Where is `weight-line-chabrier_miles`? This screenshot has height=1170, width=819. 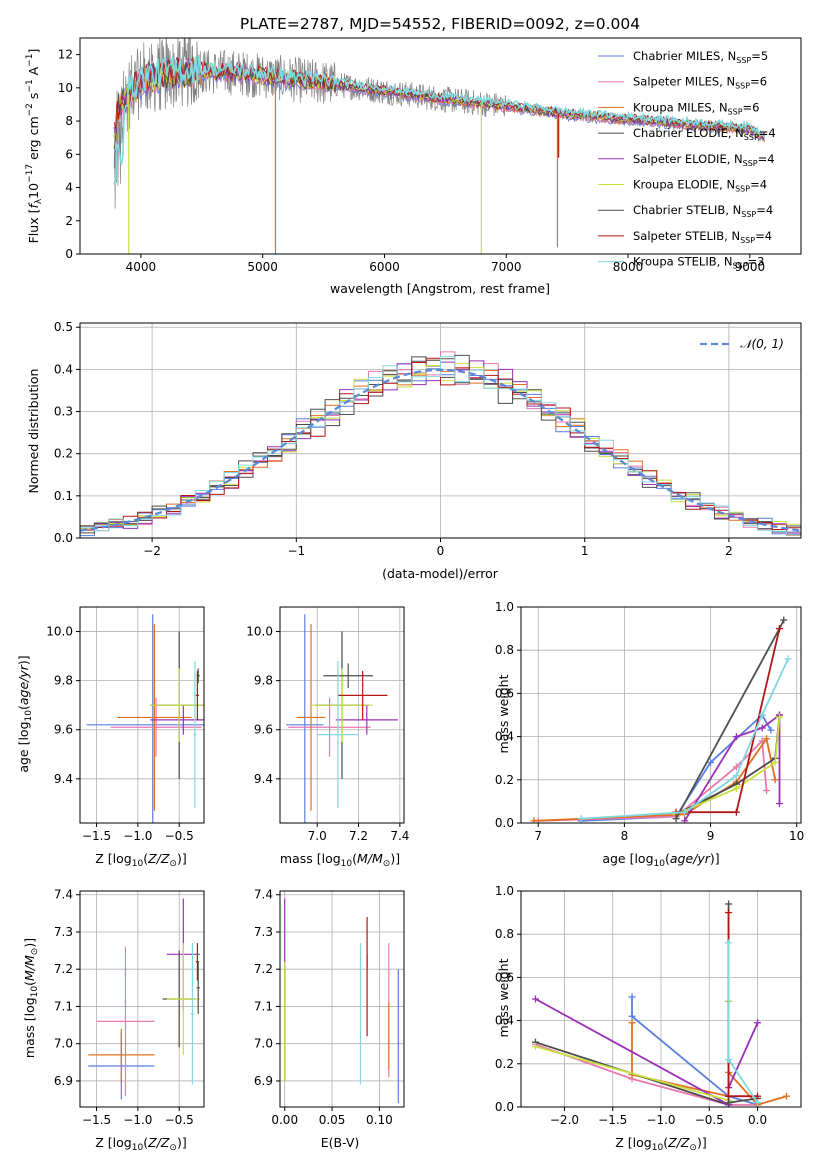
weight-line-chabrier_miles is located at coordinates (676, 767).